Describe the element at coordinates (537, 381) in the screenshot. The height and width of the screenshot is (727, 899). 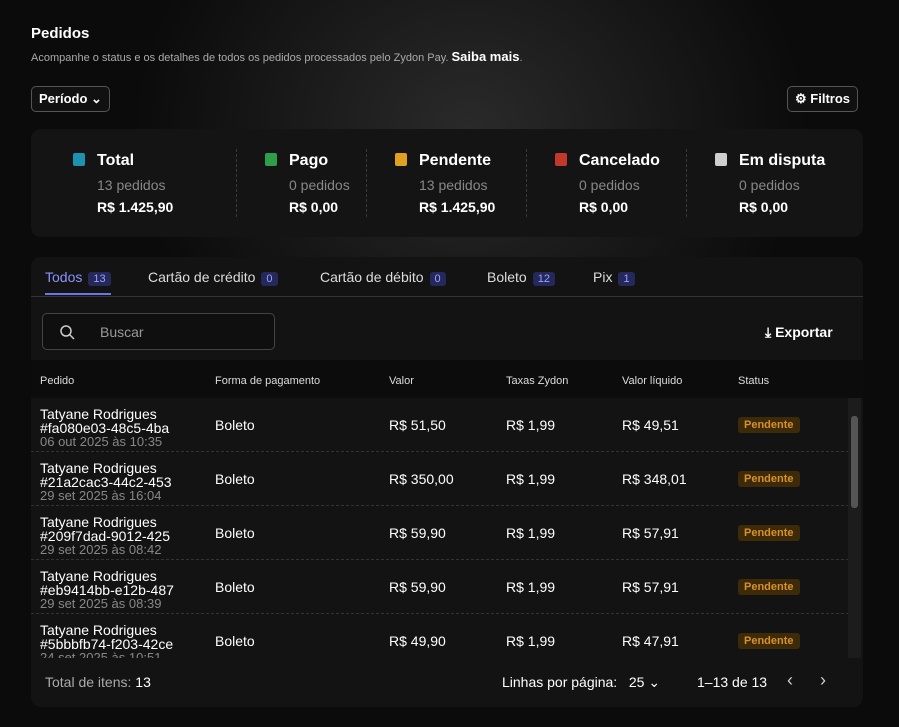
I see `column-header: Taxas Zydon` at that location.